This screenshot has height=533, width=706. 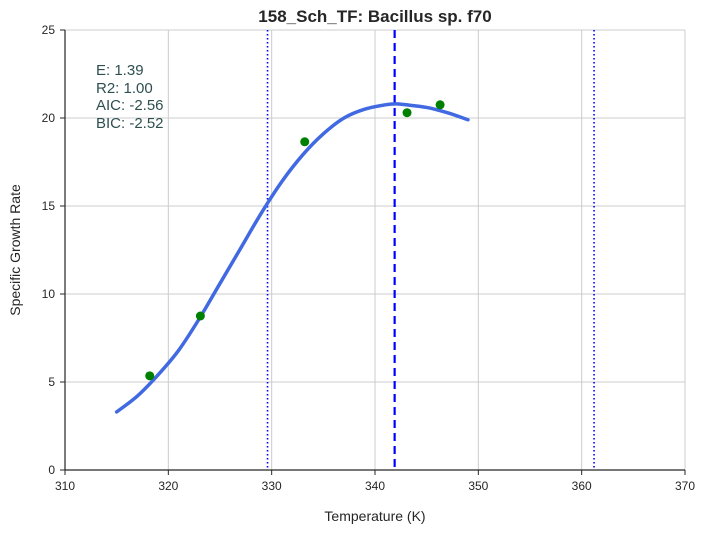 What do you see at coordinates (49, 206) in the screenshot?
I see `y-tick-label: 15` at bounding box center [49, 206].